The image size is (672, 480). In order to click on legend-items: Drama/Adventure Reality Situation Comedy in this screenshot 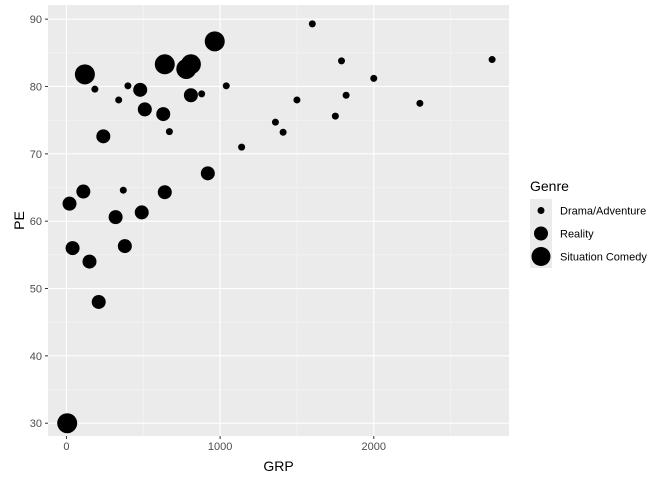, I will do `click(588, 233)`.